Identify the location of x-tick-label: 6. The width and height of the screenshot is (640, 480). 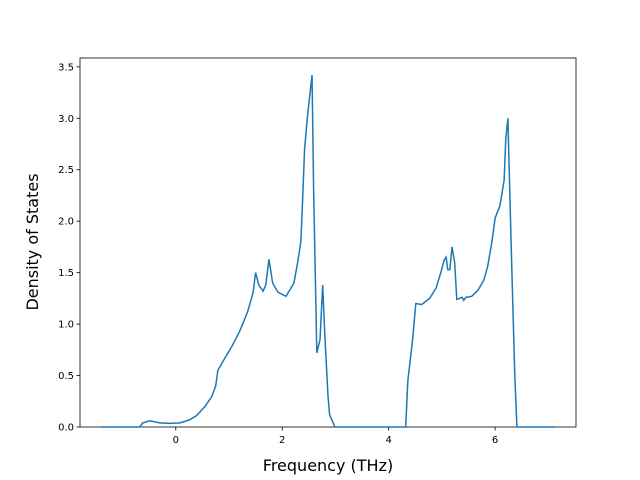
(495, 440).